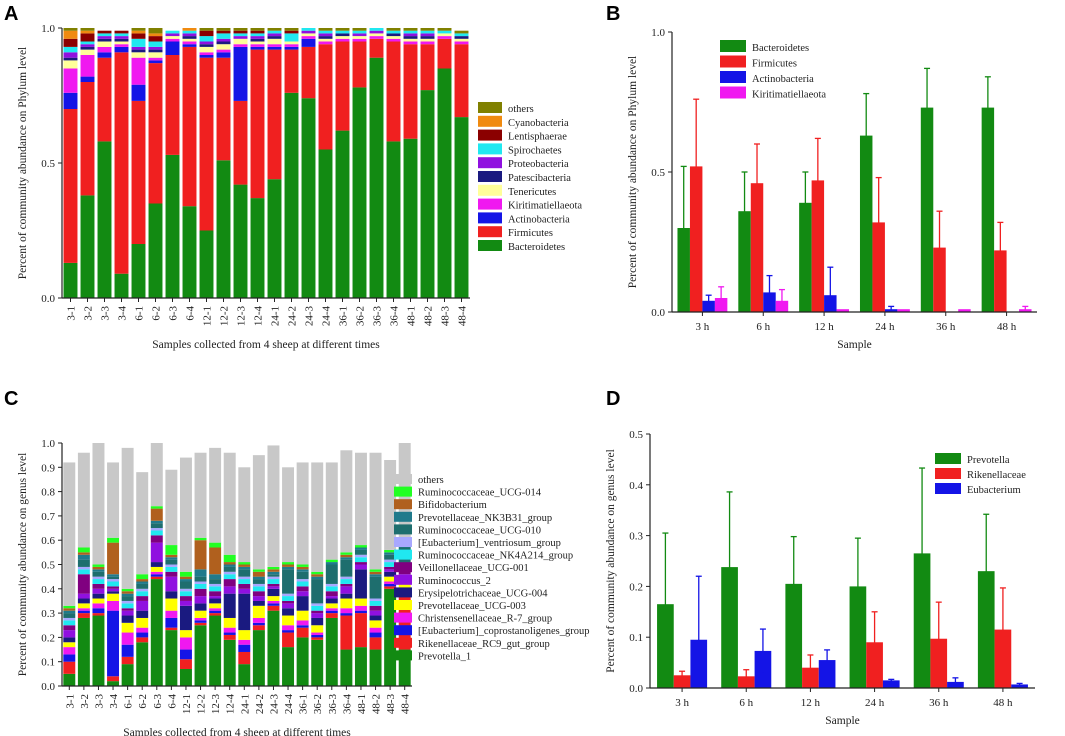  What do you see at coordinates (473, 568) in the screenshot?
I see `legend-label: Veillonellaceae_UCG-001` at bounding box center [473, 568].